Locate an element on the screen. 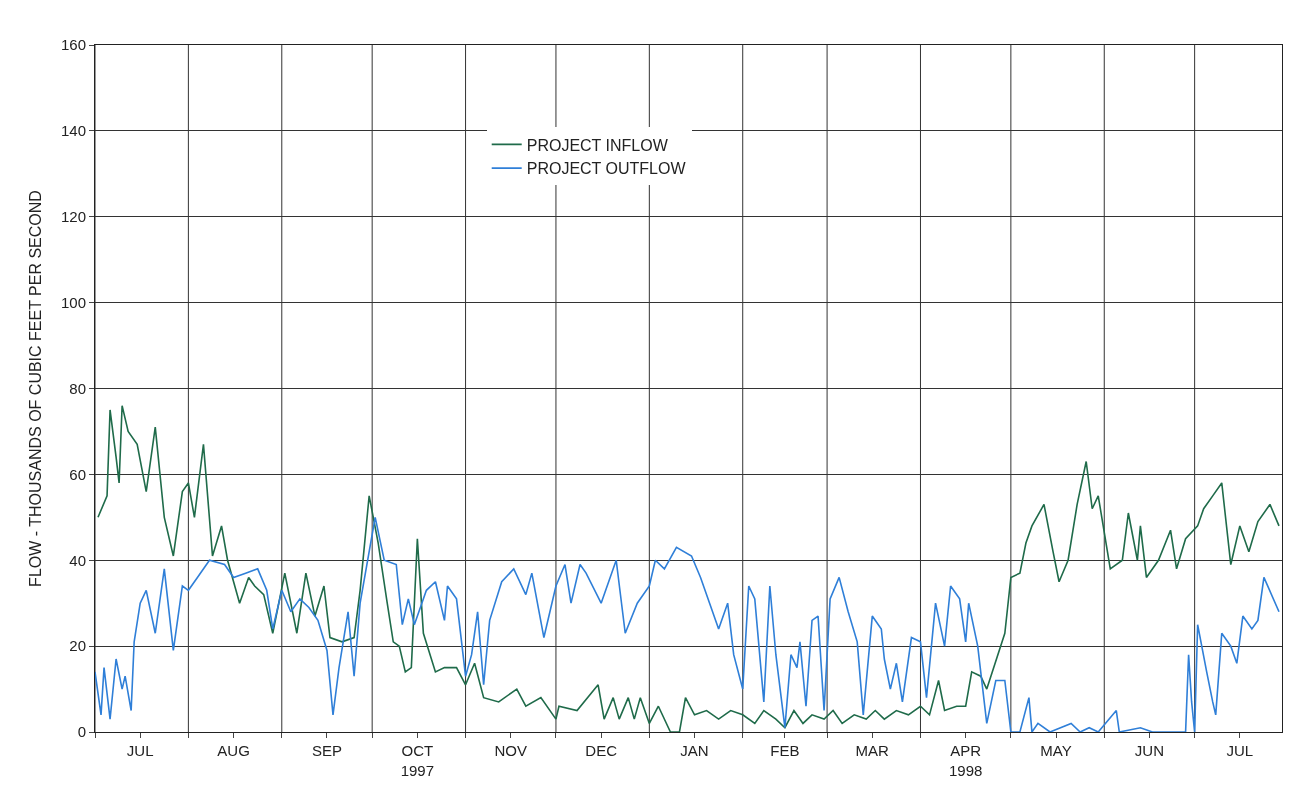  x-tick-label: MAR is located at coordinates (872, 750).